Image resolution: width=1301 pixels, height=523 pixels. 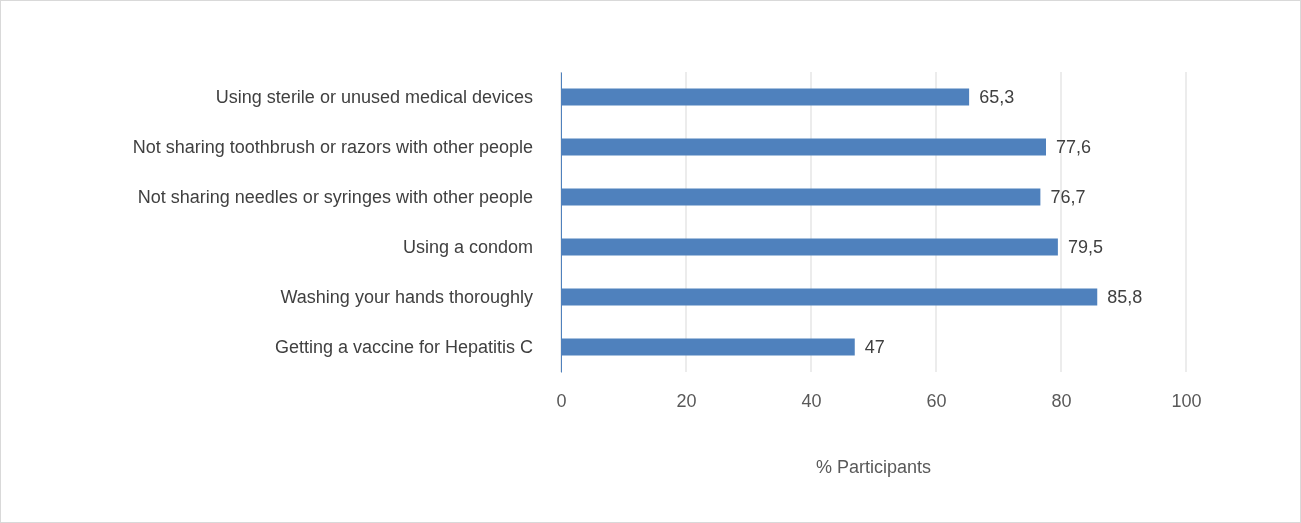 What do you see at coordinates (874, 347) in the screenshot?
I see `data-label: 47` at bounding box center [874, 347].